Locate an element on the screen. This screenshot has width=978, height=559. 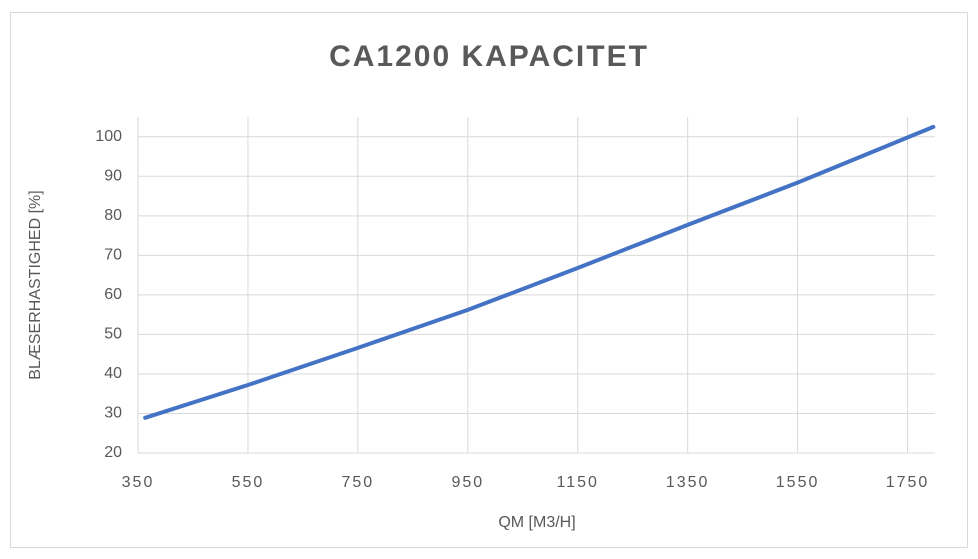
x-tick-label: 1550 is located at coordinates (798, 482).